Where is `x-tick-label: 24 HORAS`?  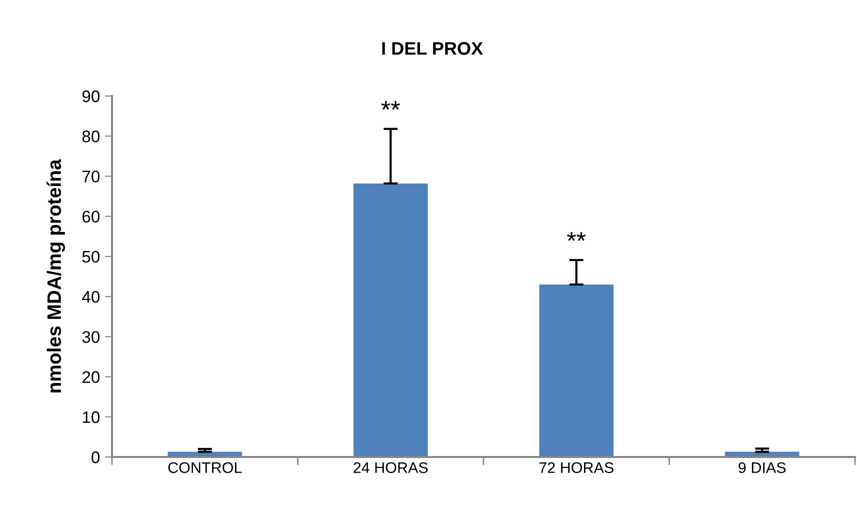 x-tick-label: 24 HORAS is located at coordinates (391, 468).